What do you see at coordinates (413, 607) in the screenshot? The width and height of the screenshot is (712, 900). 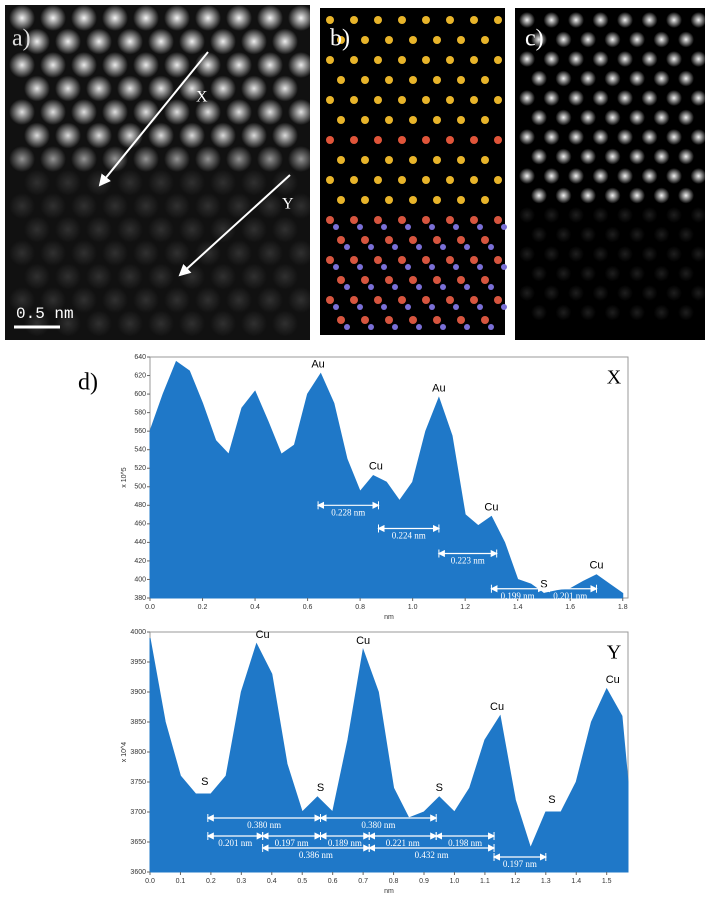 I see `x-tick-label: 1.0` at bounding box center [413, 607].